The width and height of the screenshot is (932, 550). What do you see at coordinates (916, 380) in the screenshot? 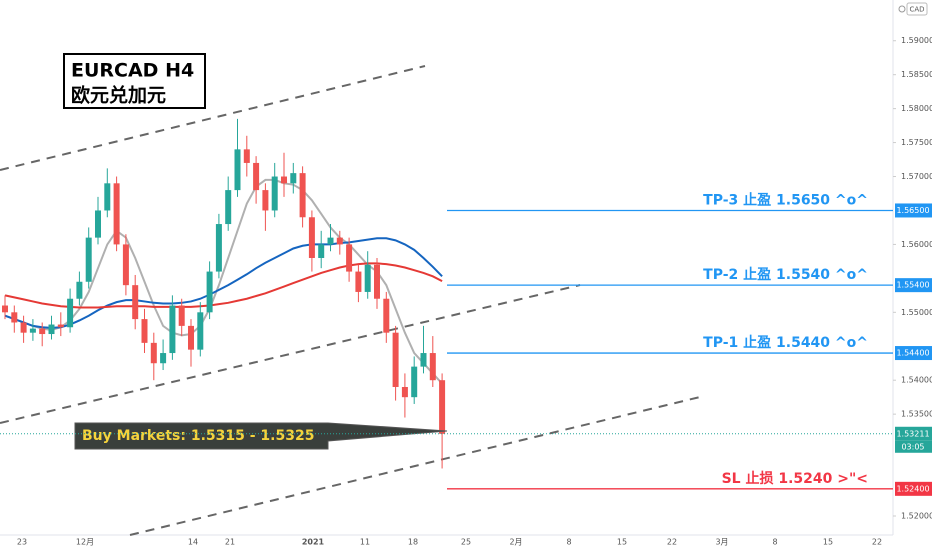
I see `y-tick-label: 1.54000` at bounding box center [916, 380].